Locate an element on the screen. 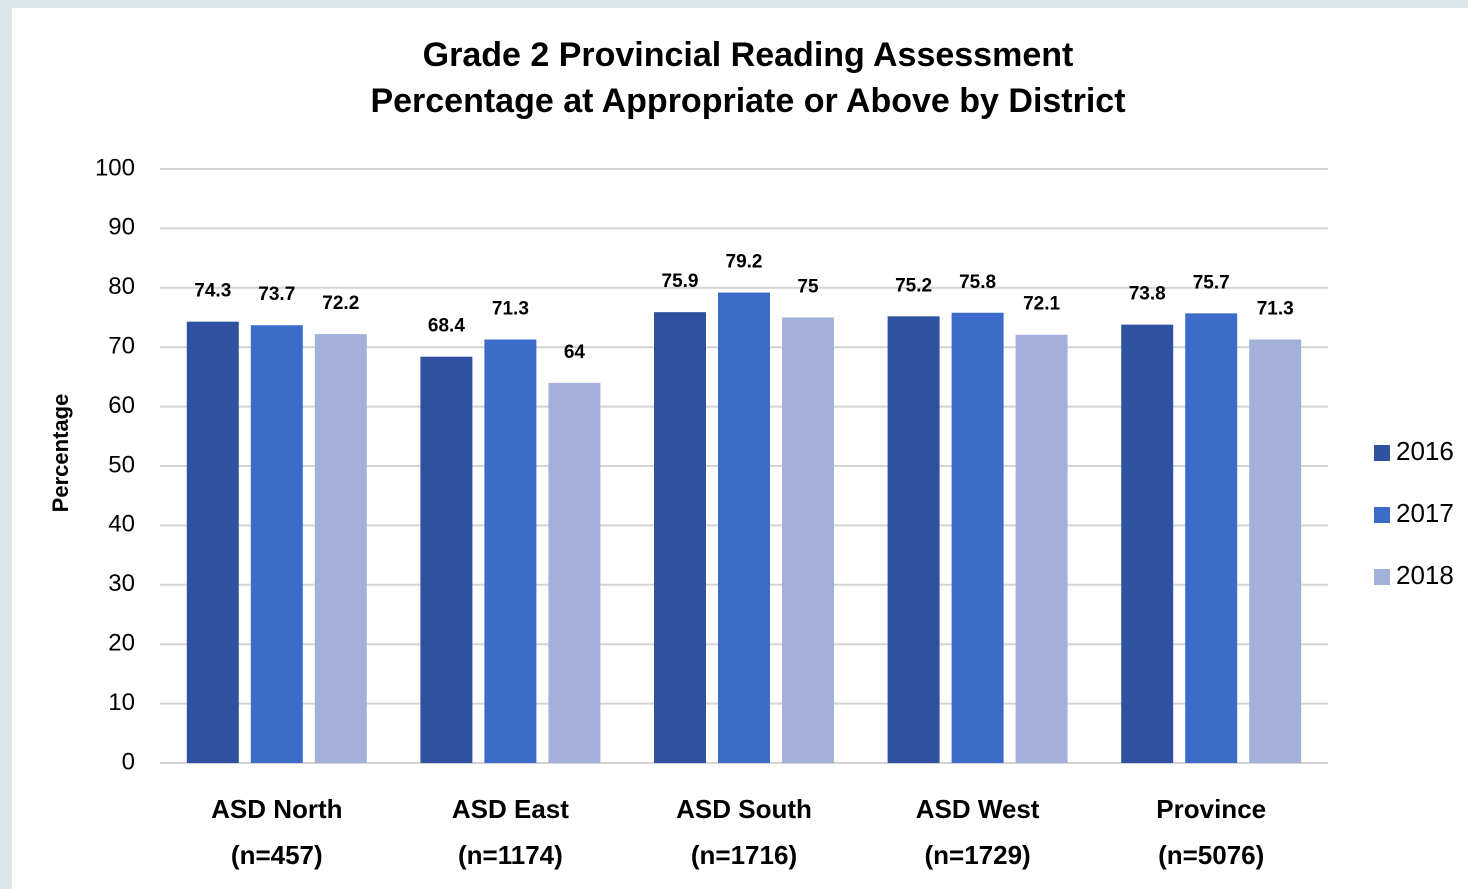 This screenshot has height=889, width=1468. y-axis-label: Percentage is located at coordinates (60, 453).